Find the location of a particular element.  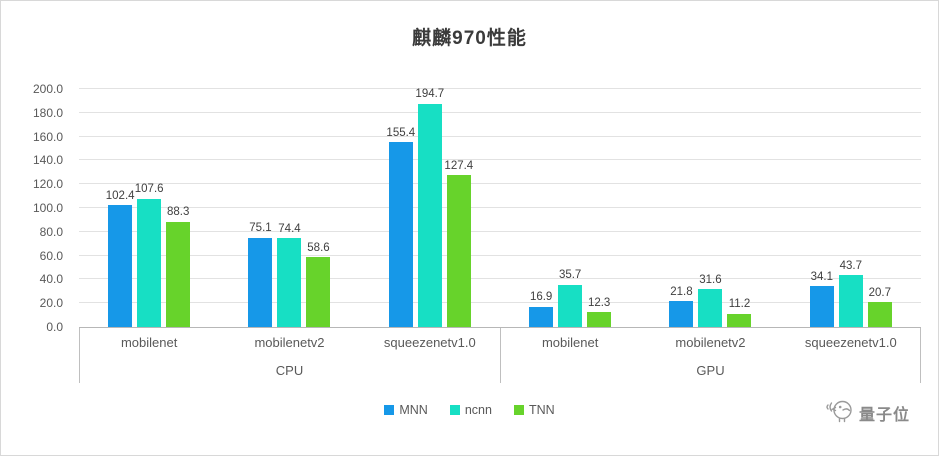

bar-value-label: 20.7 is located at coordinates (879, 292).